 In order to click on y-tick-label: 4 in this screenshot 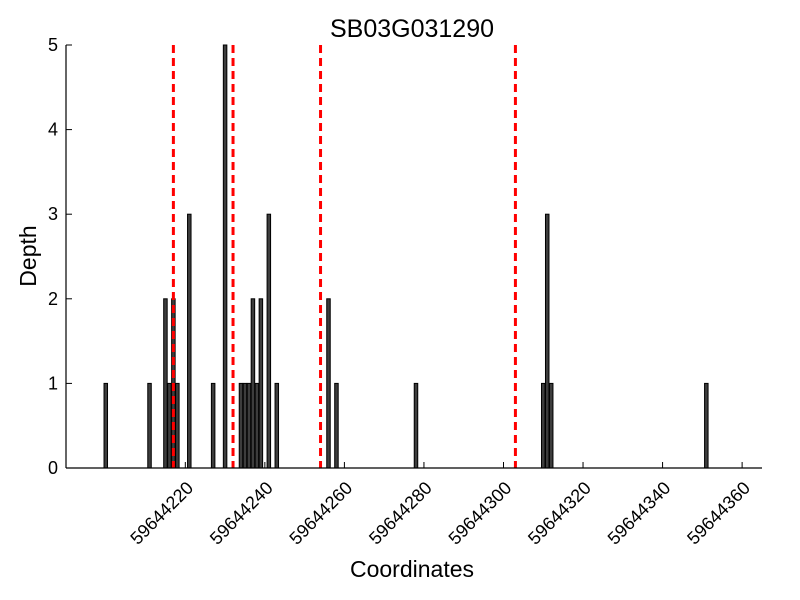, I will do `click(53, 130)`.